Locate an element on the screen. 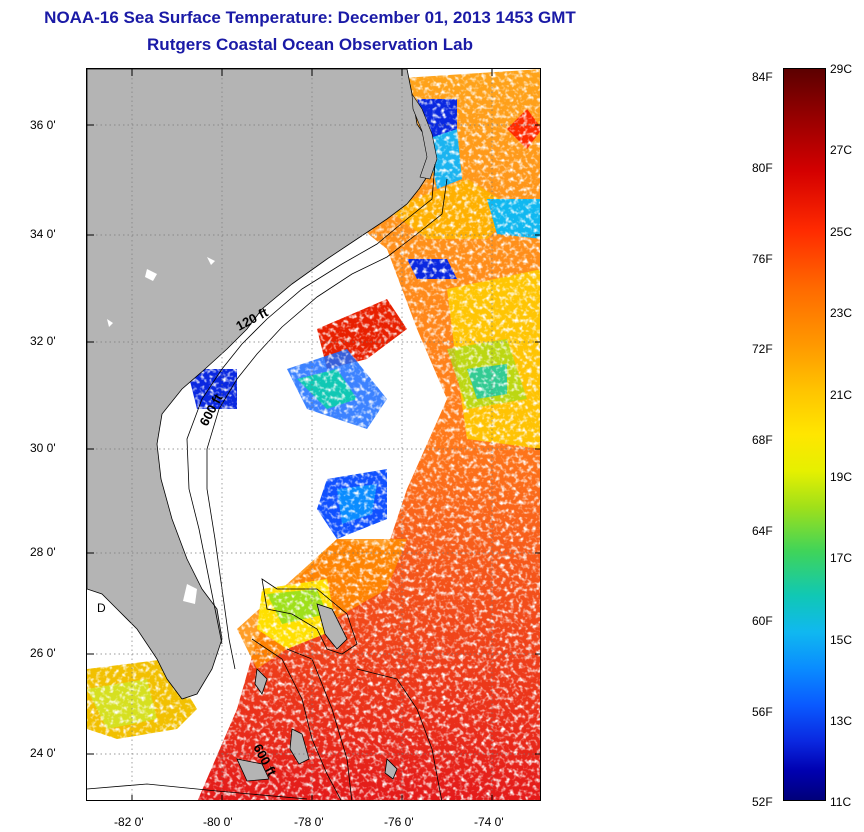 This screenshot has height=832, width=864. cbar-c-19: 19C is located at coordinates (841, 477).